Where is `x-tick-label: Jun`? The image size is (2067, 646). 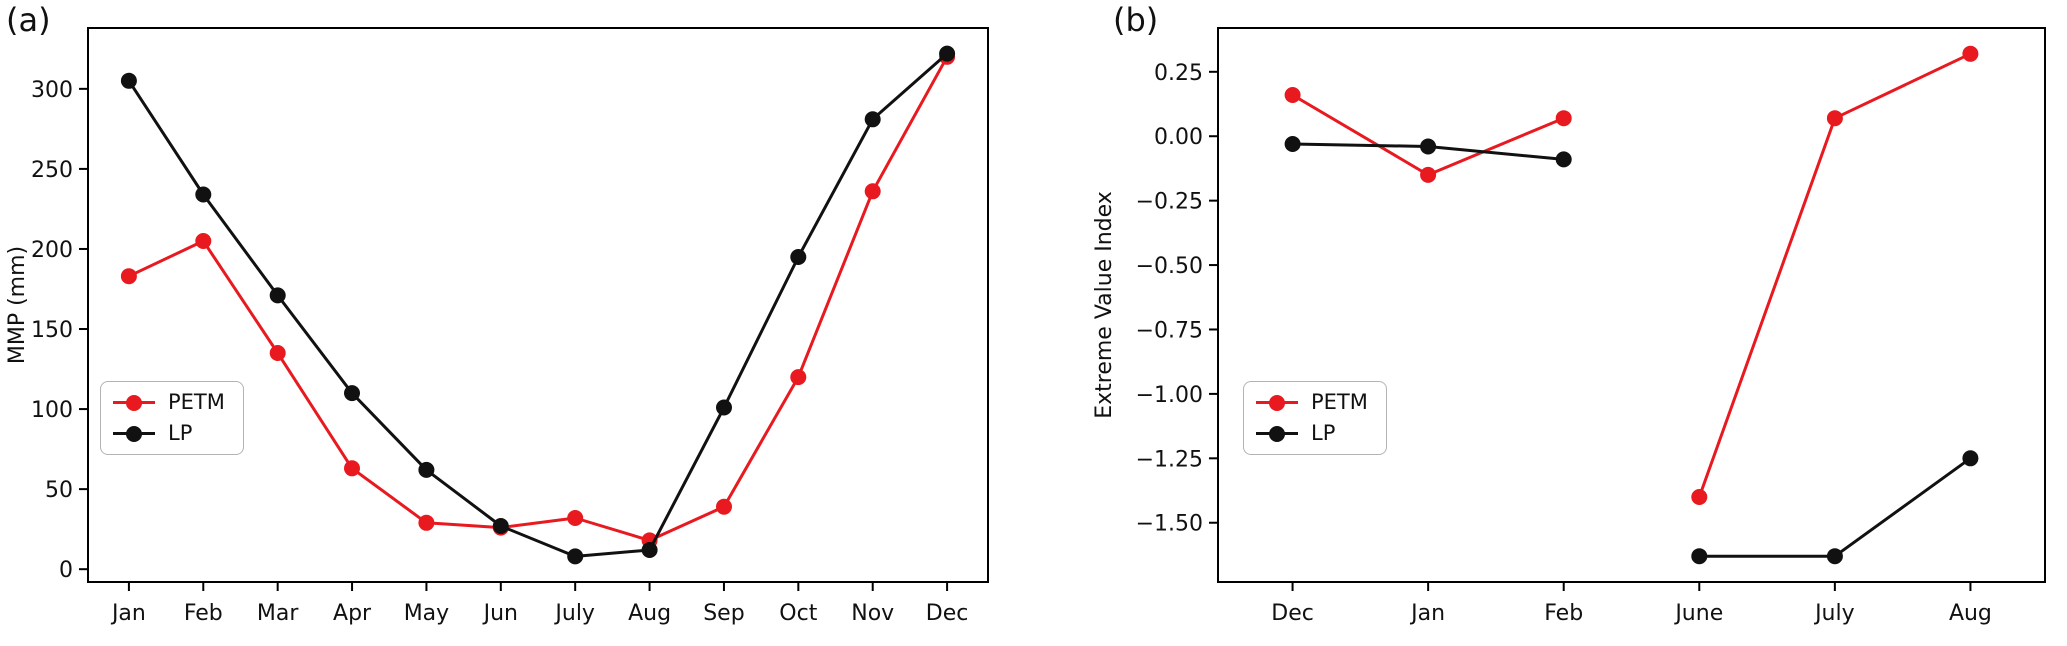 x-tick-label: Jun is located at coordinates (500, 613).